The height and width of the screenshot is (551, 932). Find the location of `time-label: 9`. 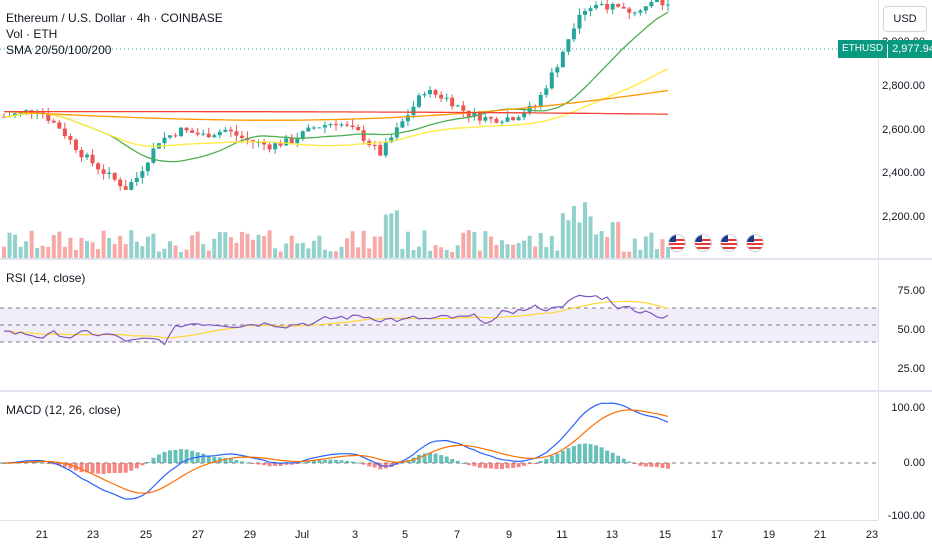

time-label: 9 is located at coordinates (509, 535).